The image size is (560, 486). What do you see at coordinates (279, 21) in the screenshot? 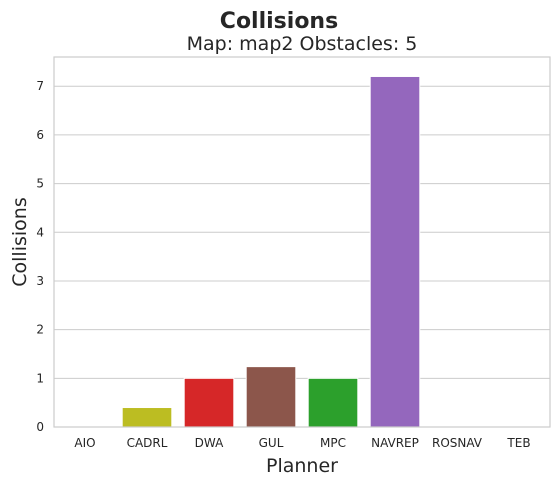
I see `chart-title: Collisions` at bounding box center [279, 21].